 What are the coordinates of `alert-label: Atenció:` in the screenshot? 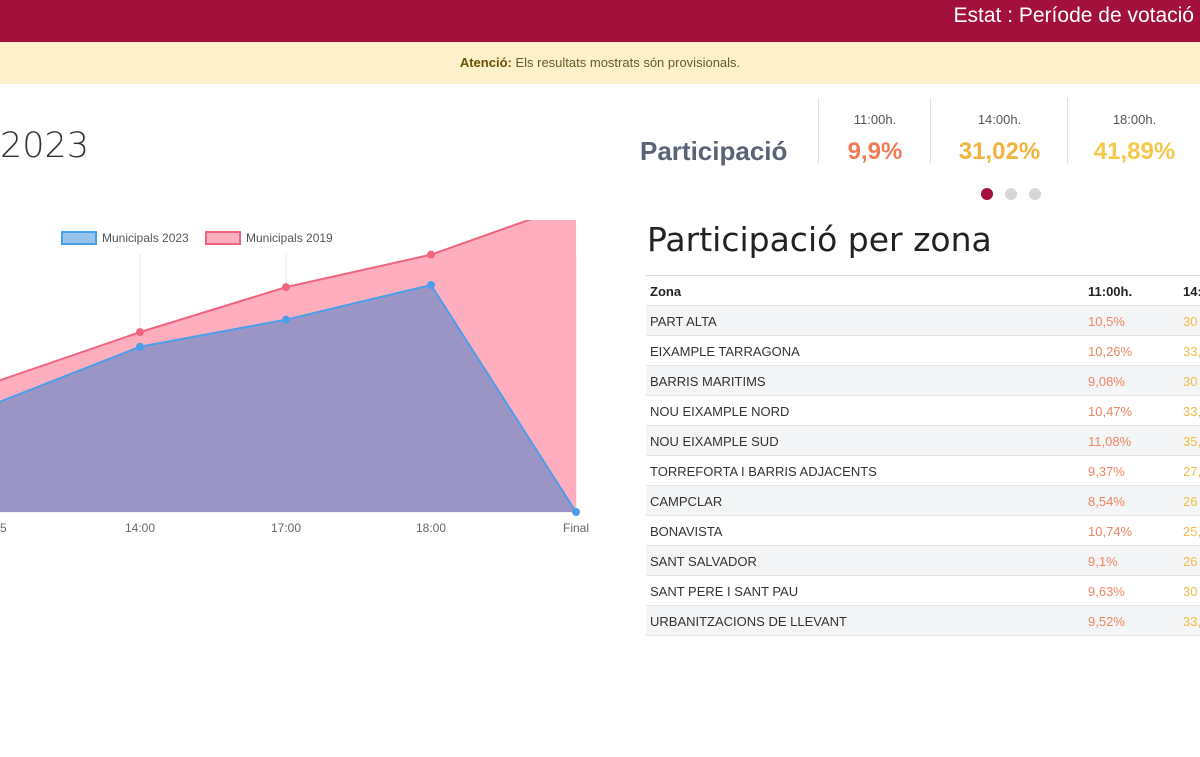 It's located at (485, 62).